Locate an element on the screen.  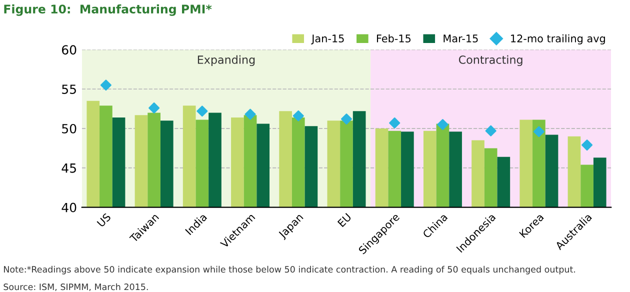
legend-label: Feb-15 is located at coordinates (393, 38).